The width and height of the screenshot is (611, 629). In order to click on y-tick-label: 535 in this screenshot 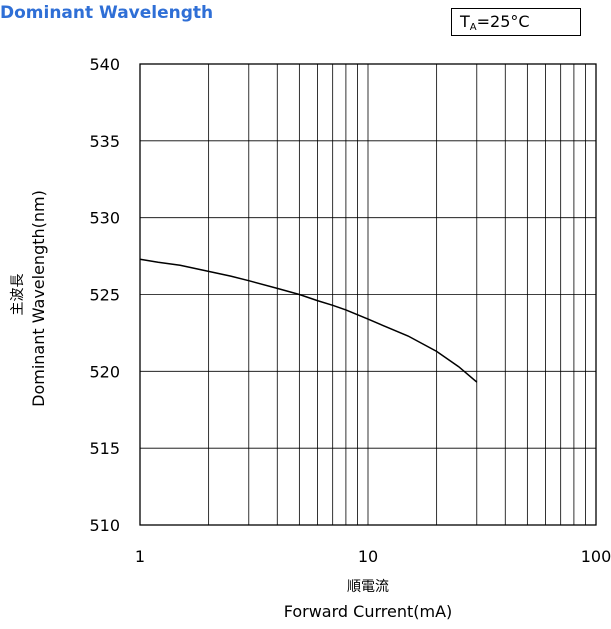, I will do `click(104, 141)`.